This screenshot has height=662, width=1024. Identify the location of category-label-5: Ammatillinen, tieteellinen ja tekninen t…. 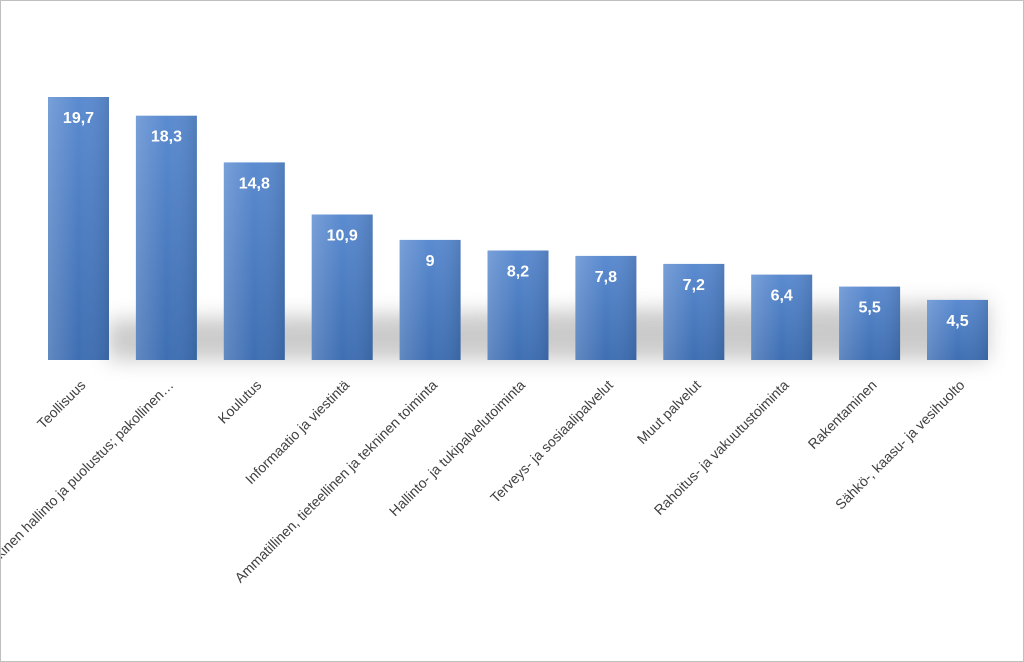
(335, 481).